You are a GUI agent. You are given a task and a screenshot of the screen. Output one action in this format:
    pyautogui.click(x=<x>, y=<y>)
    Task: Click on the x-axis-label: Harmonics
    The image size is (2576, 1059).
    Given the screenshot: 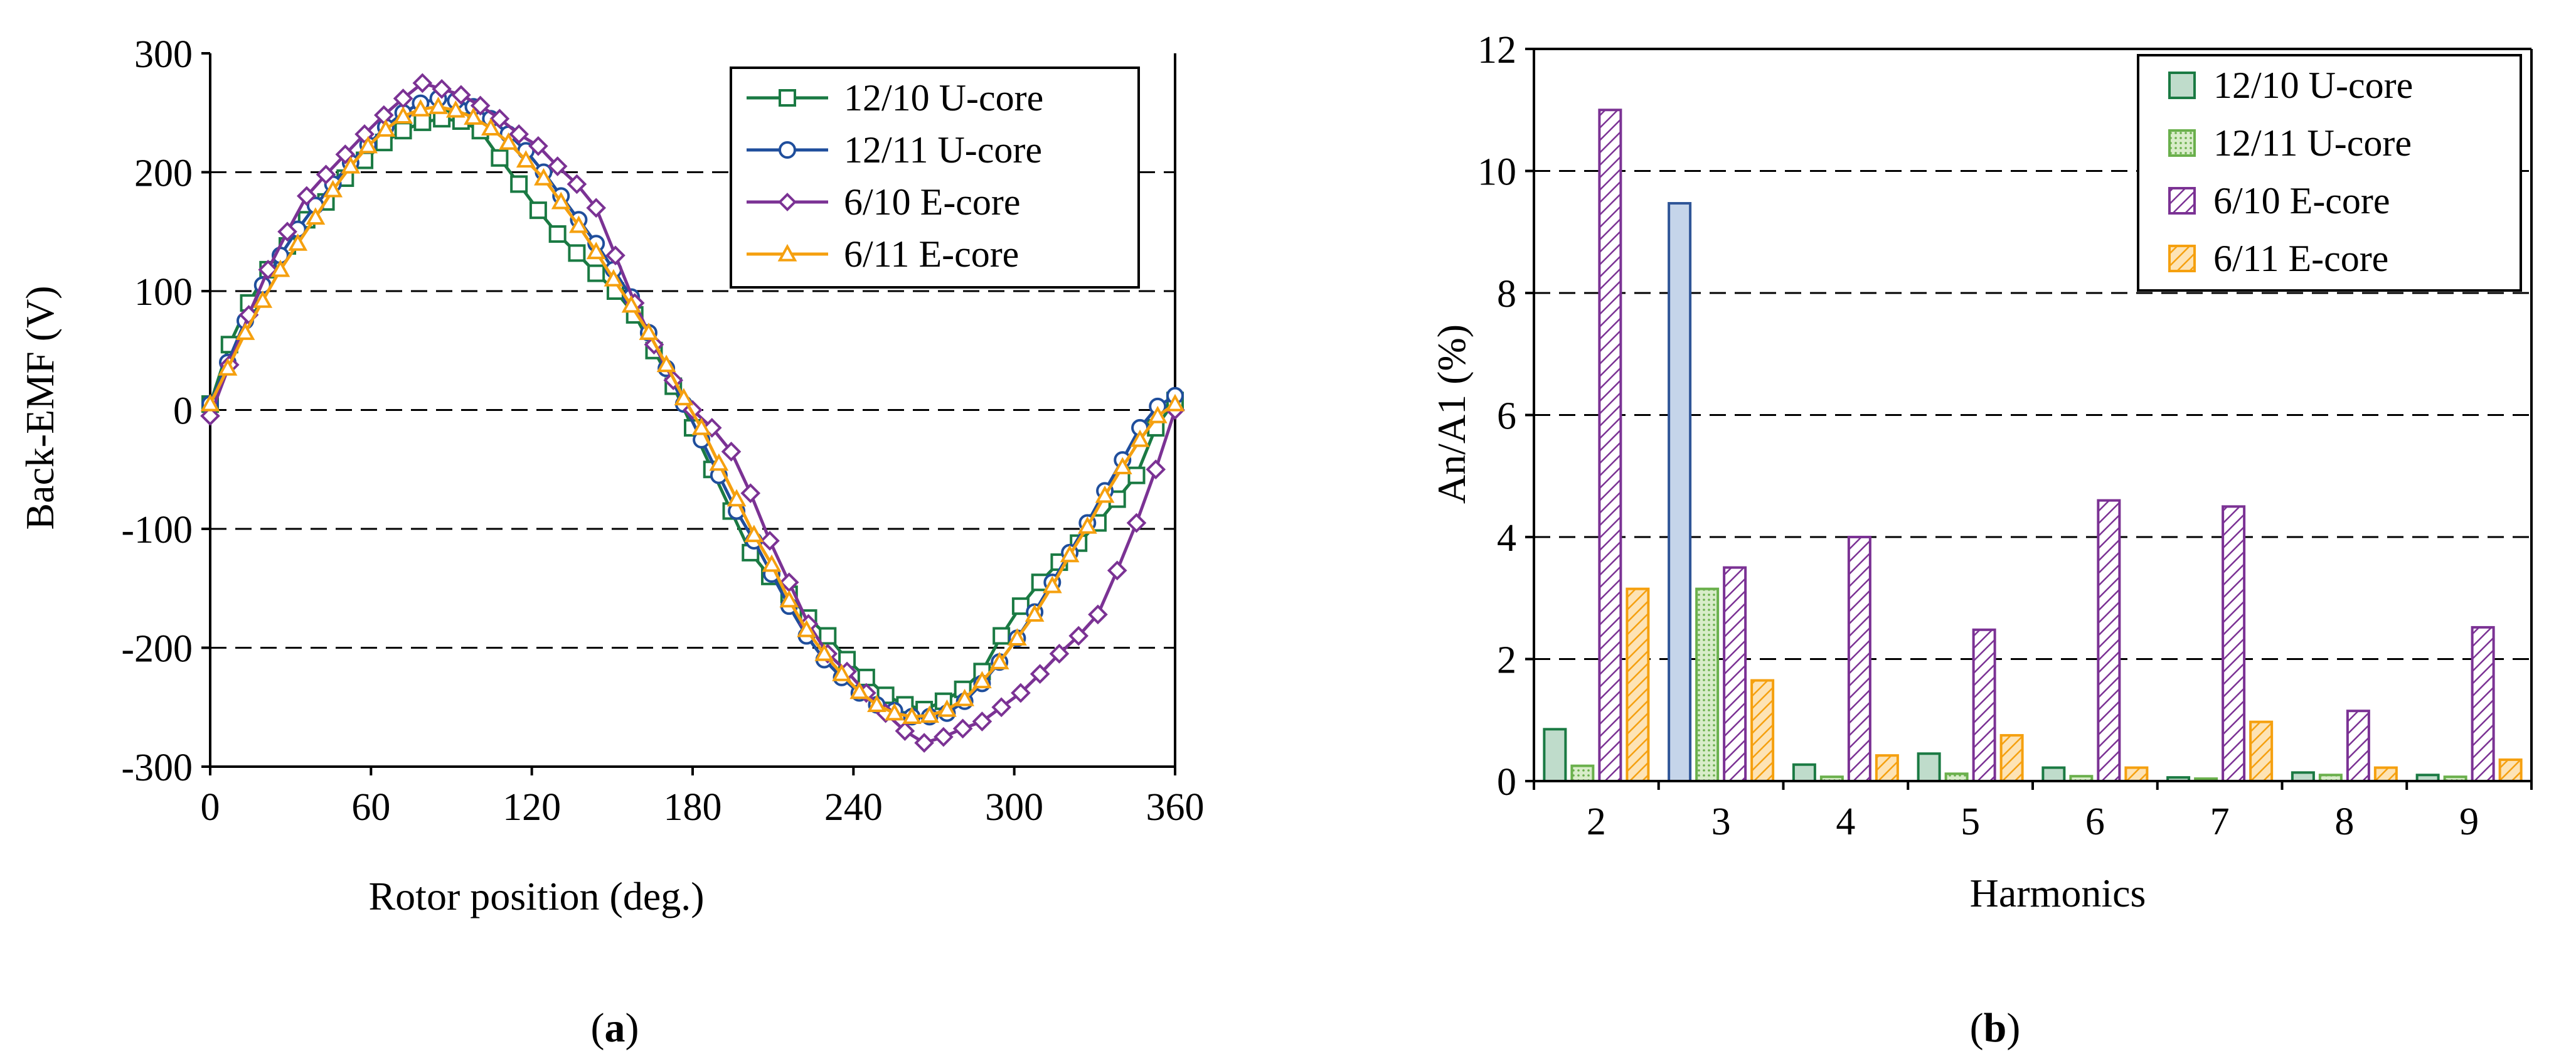 What is the action you would take?
    pyautogui.click(x=2058, y=893)
    